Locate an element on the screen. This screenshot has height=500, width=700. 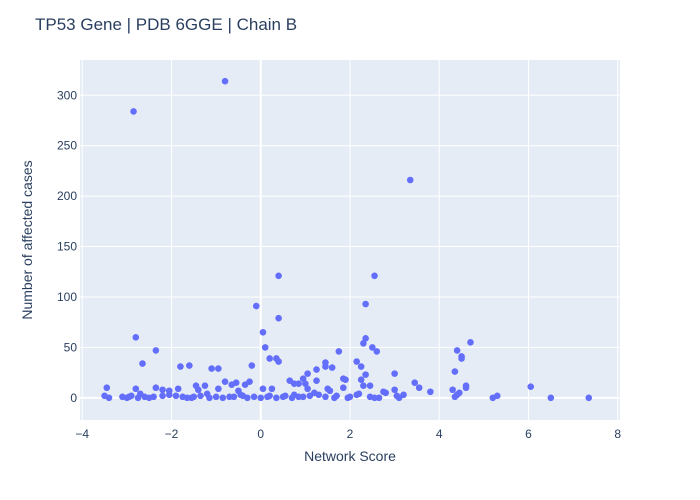
x-axis-title: Network Score is located at coordinates (350, 456).